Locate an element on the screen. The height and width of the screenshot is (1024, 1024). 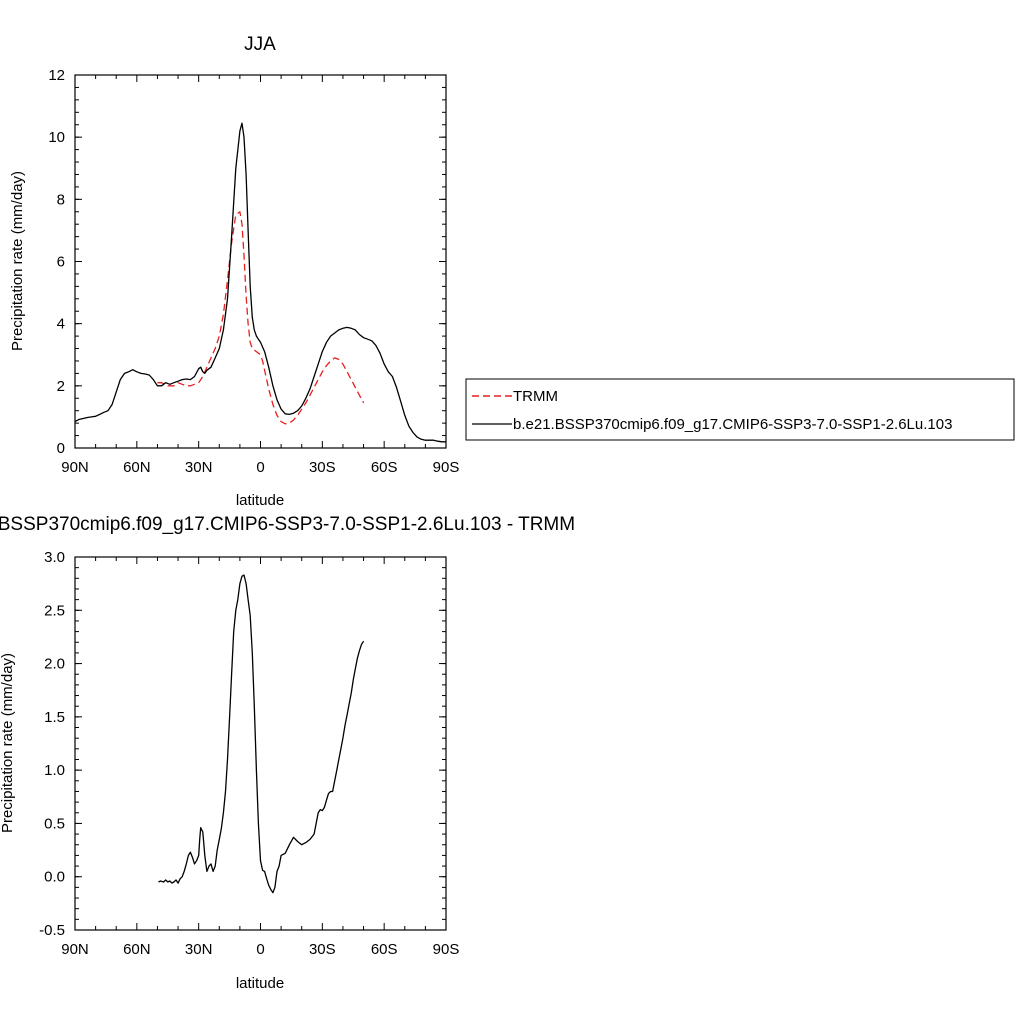
chart-bottom-xlabel: latitude is located at coordinates (260, 983).